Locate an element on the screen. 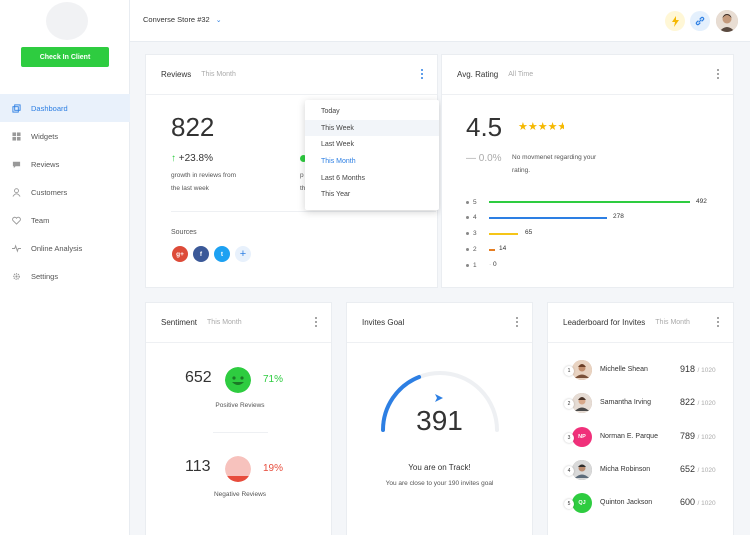 This screenshot has width=750, height=535. period-label: This Month is located at coordinates (218, 74).